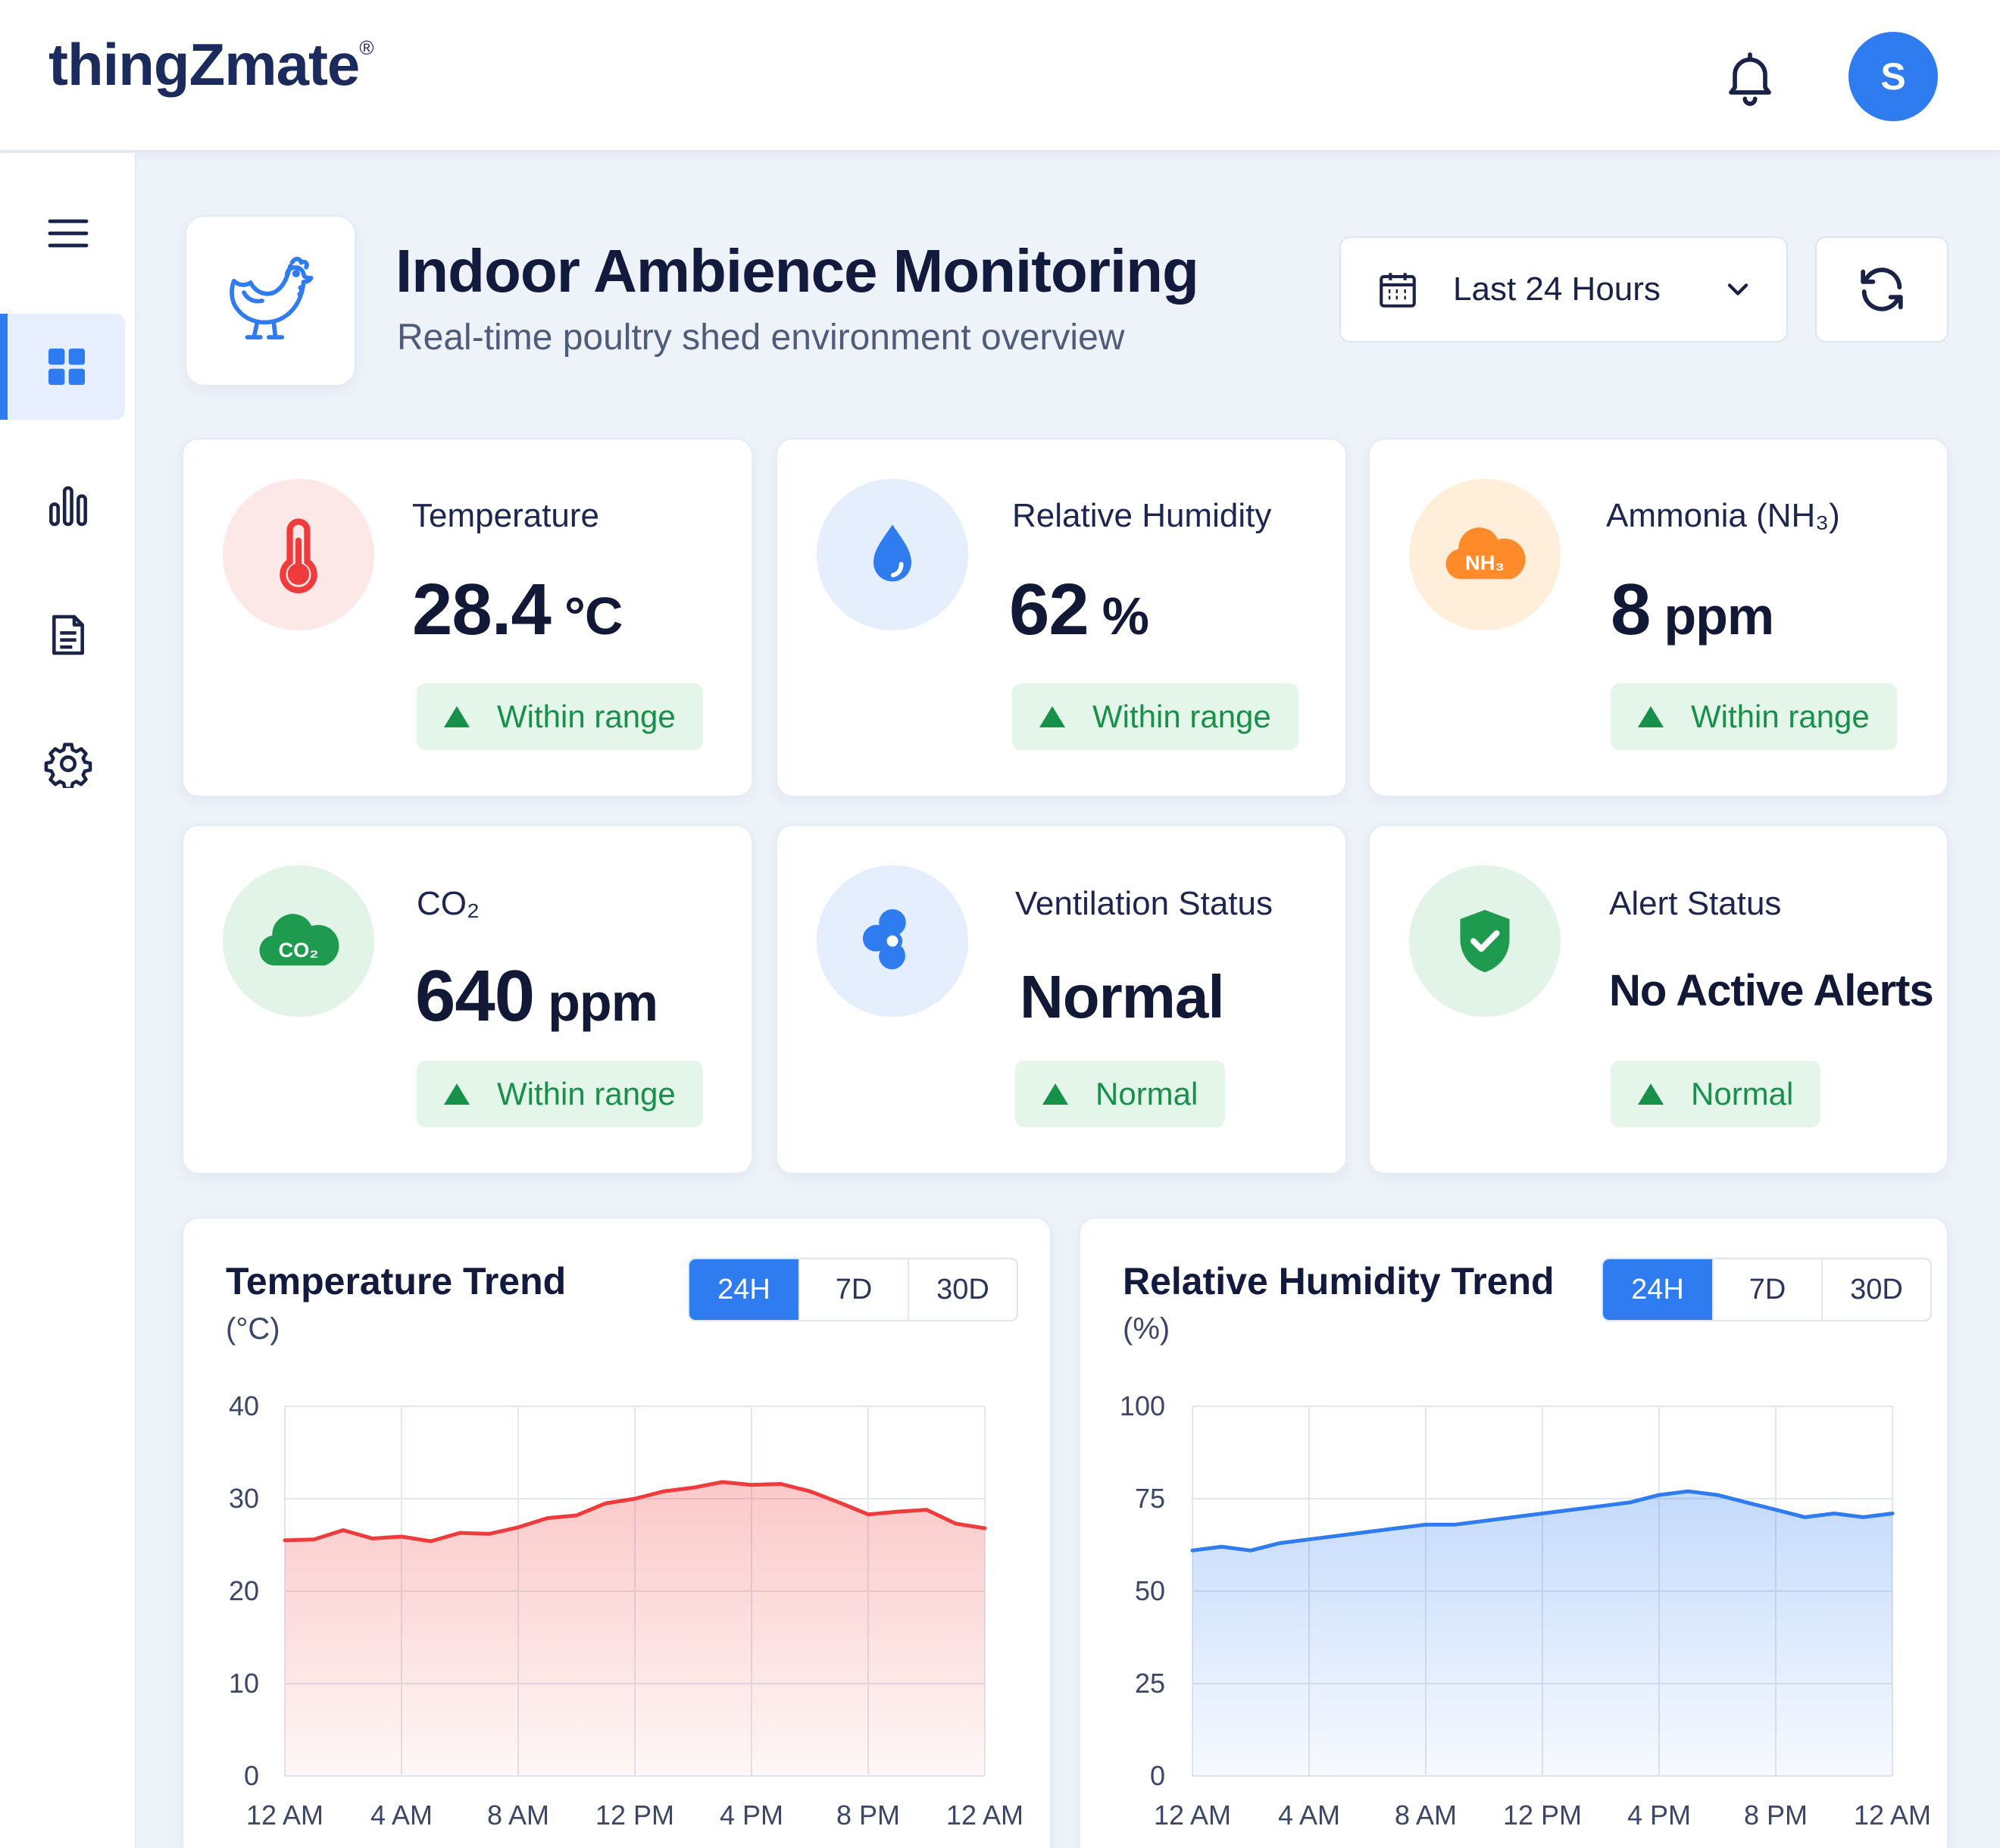 The height and width of the screenshot is (1848, 2000). What do you see at coordinates (626, 1610) in the screenshot?
I see `temperature-chart: 0 10 20 30 40 12 AM 4 AM 8 AM 12 PM 4 PM 8 PM 12 AM` at bounding box center [626, 1610].